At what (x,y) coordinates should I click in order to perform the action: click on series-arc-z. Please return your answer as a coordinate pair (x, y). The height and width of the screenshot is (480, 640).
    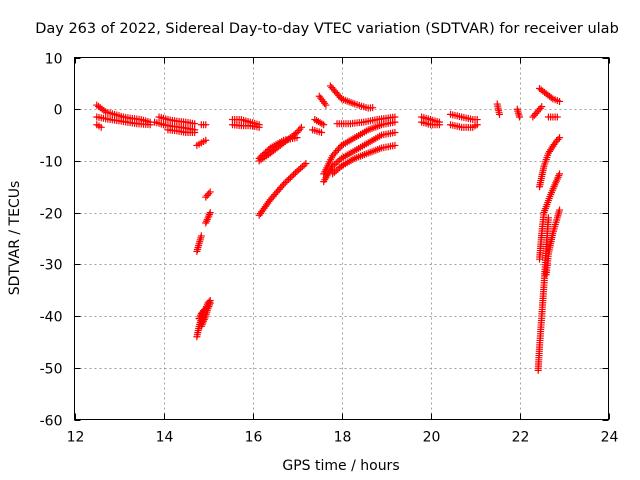
    Looking at the image, I should click on (364, 159).